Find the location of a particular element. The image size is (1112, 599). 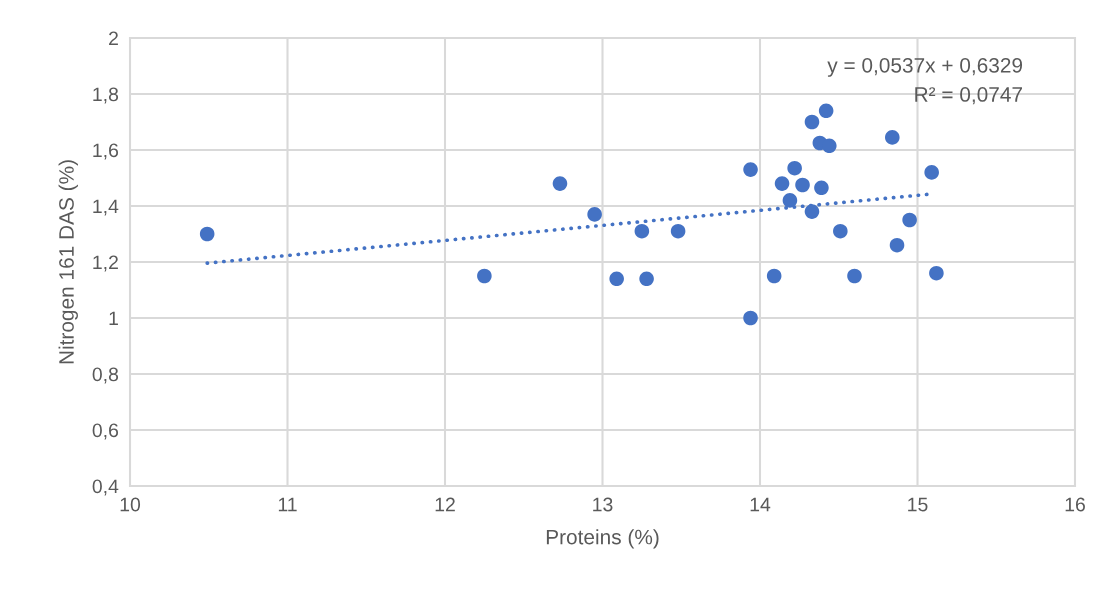

x-tick-label: 13 is located at coordinates (603, 504).